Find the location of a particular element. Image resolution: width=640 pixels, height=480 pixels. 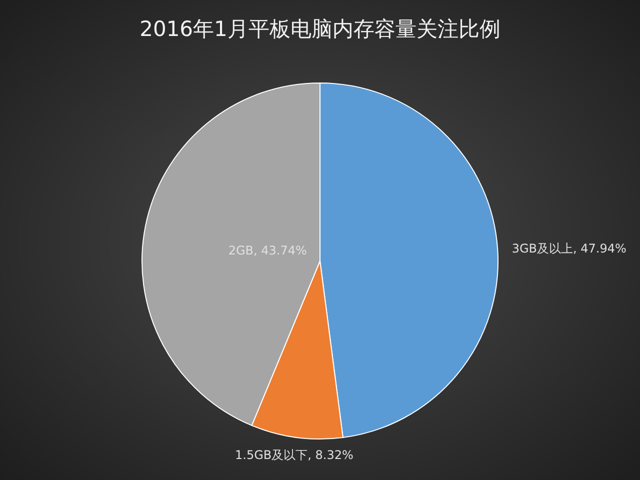

slice-label: 1.5GB及以下 is located at coordinates (271, 455).